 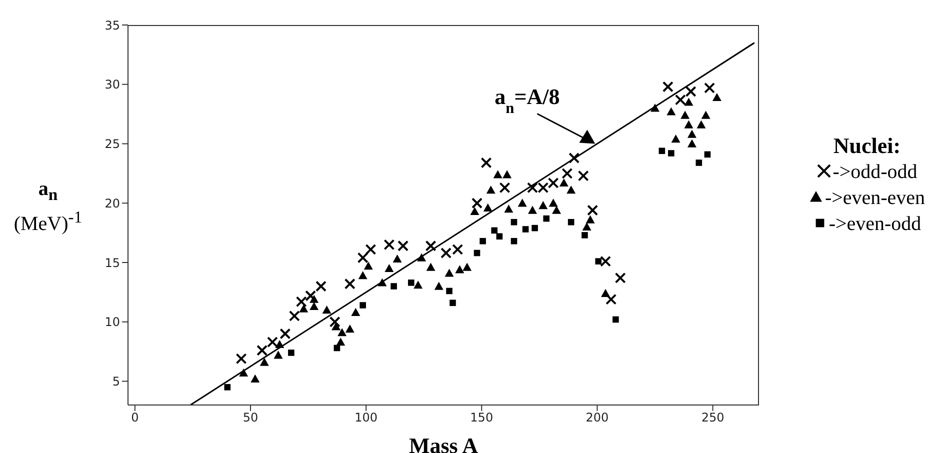 I want to click on y-axis-title: a$_{n}$ (MeV)$^{-1}$, so click(x=48, y=206).